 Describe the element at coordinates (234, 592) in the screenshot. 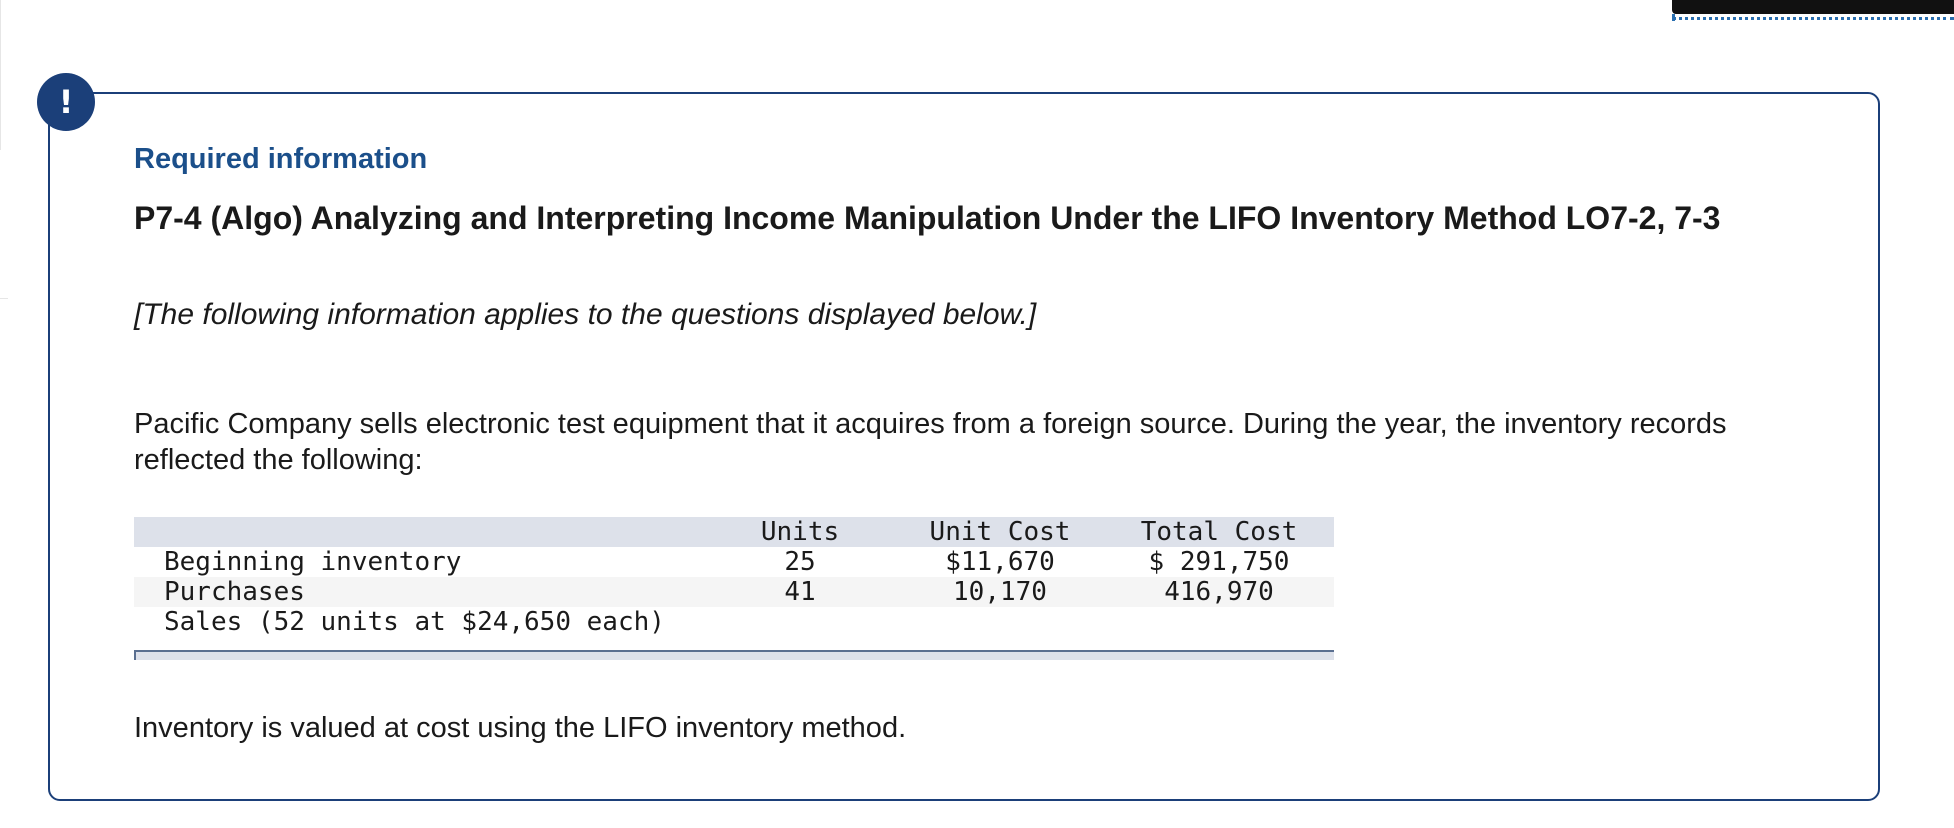

I see `row-label: Purchases` at that location.